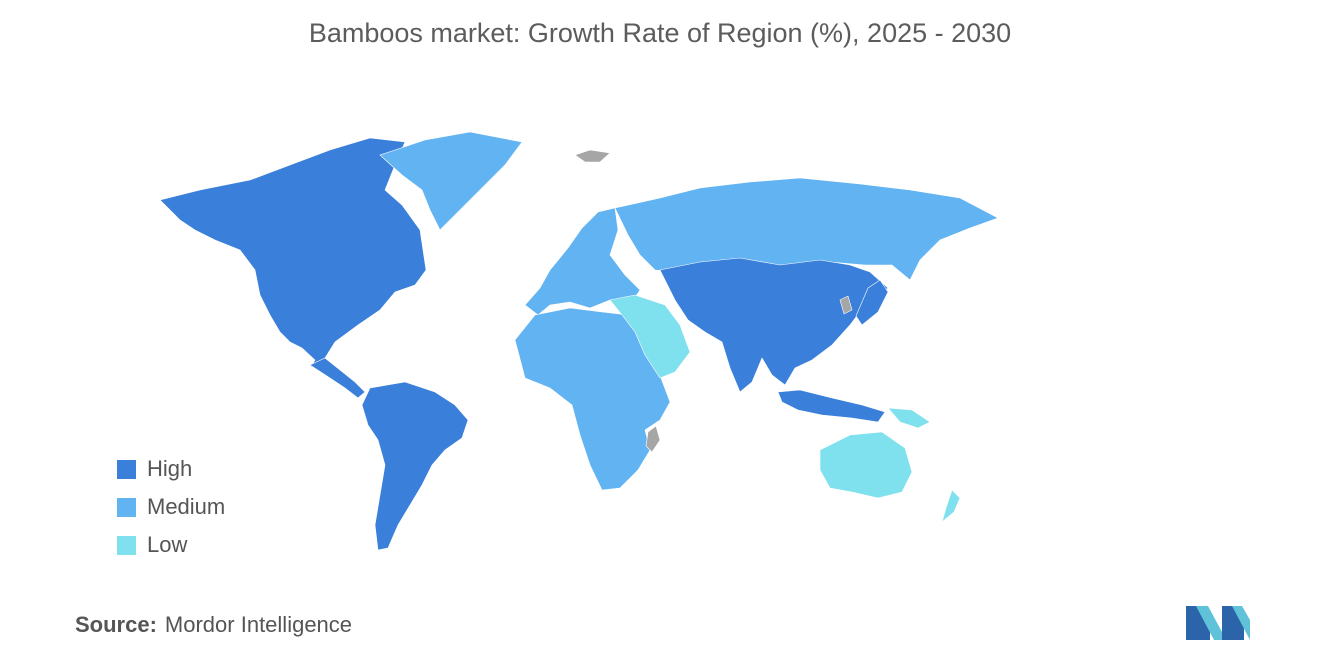 The image size is (1320, 665). Describe the element at coordinates (293, 253) in the screenshot. I see `region-north-america` at that location.